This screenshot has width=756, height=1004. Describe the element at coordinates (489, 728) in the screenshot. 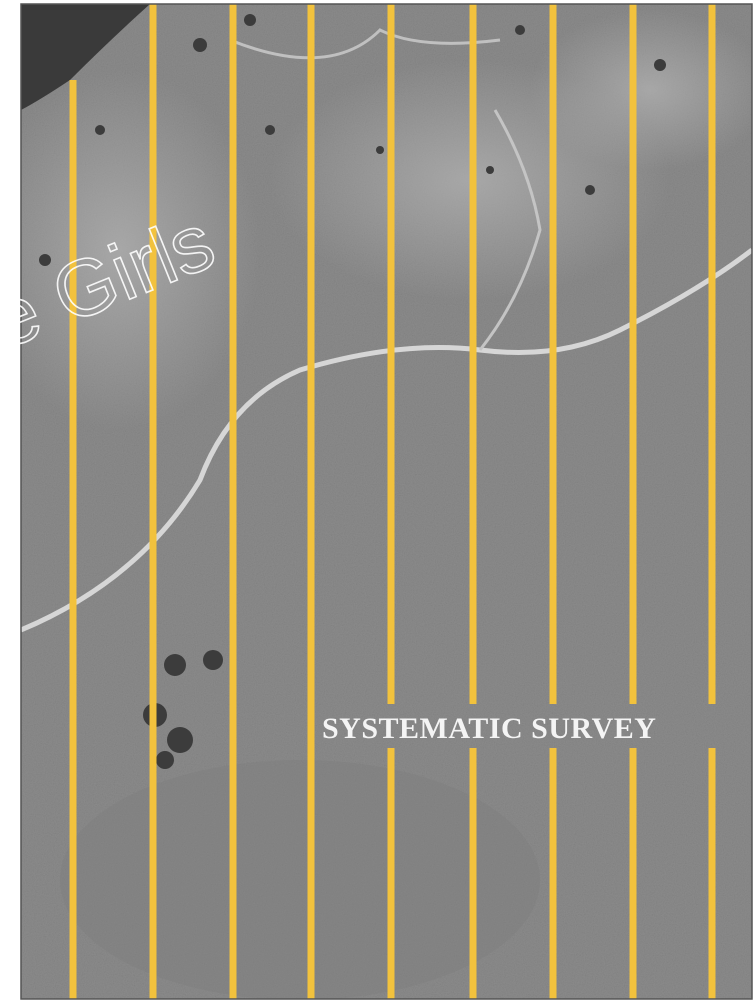

I see `survey-label: SYSTEMATIC SURVEY` at that location.